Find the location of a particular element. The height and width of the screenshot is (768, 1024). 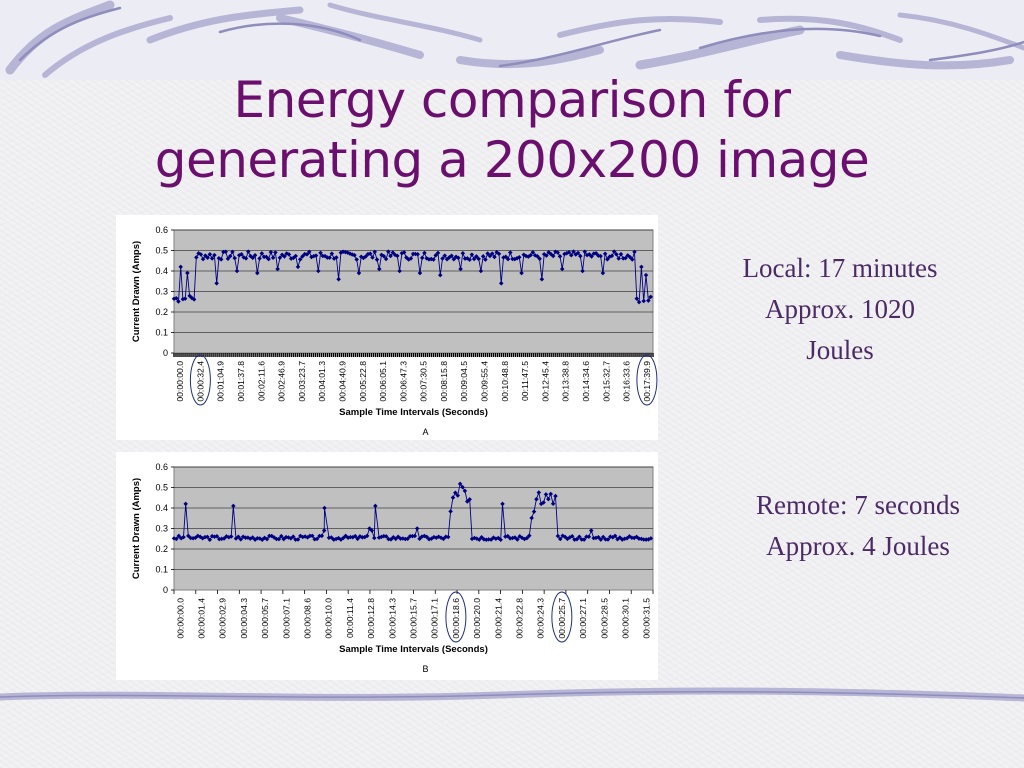

x-tick-label: 00:00:31.5 is located at coordinates (647, 618).